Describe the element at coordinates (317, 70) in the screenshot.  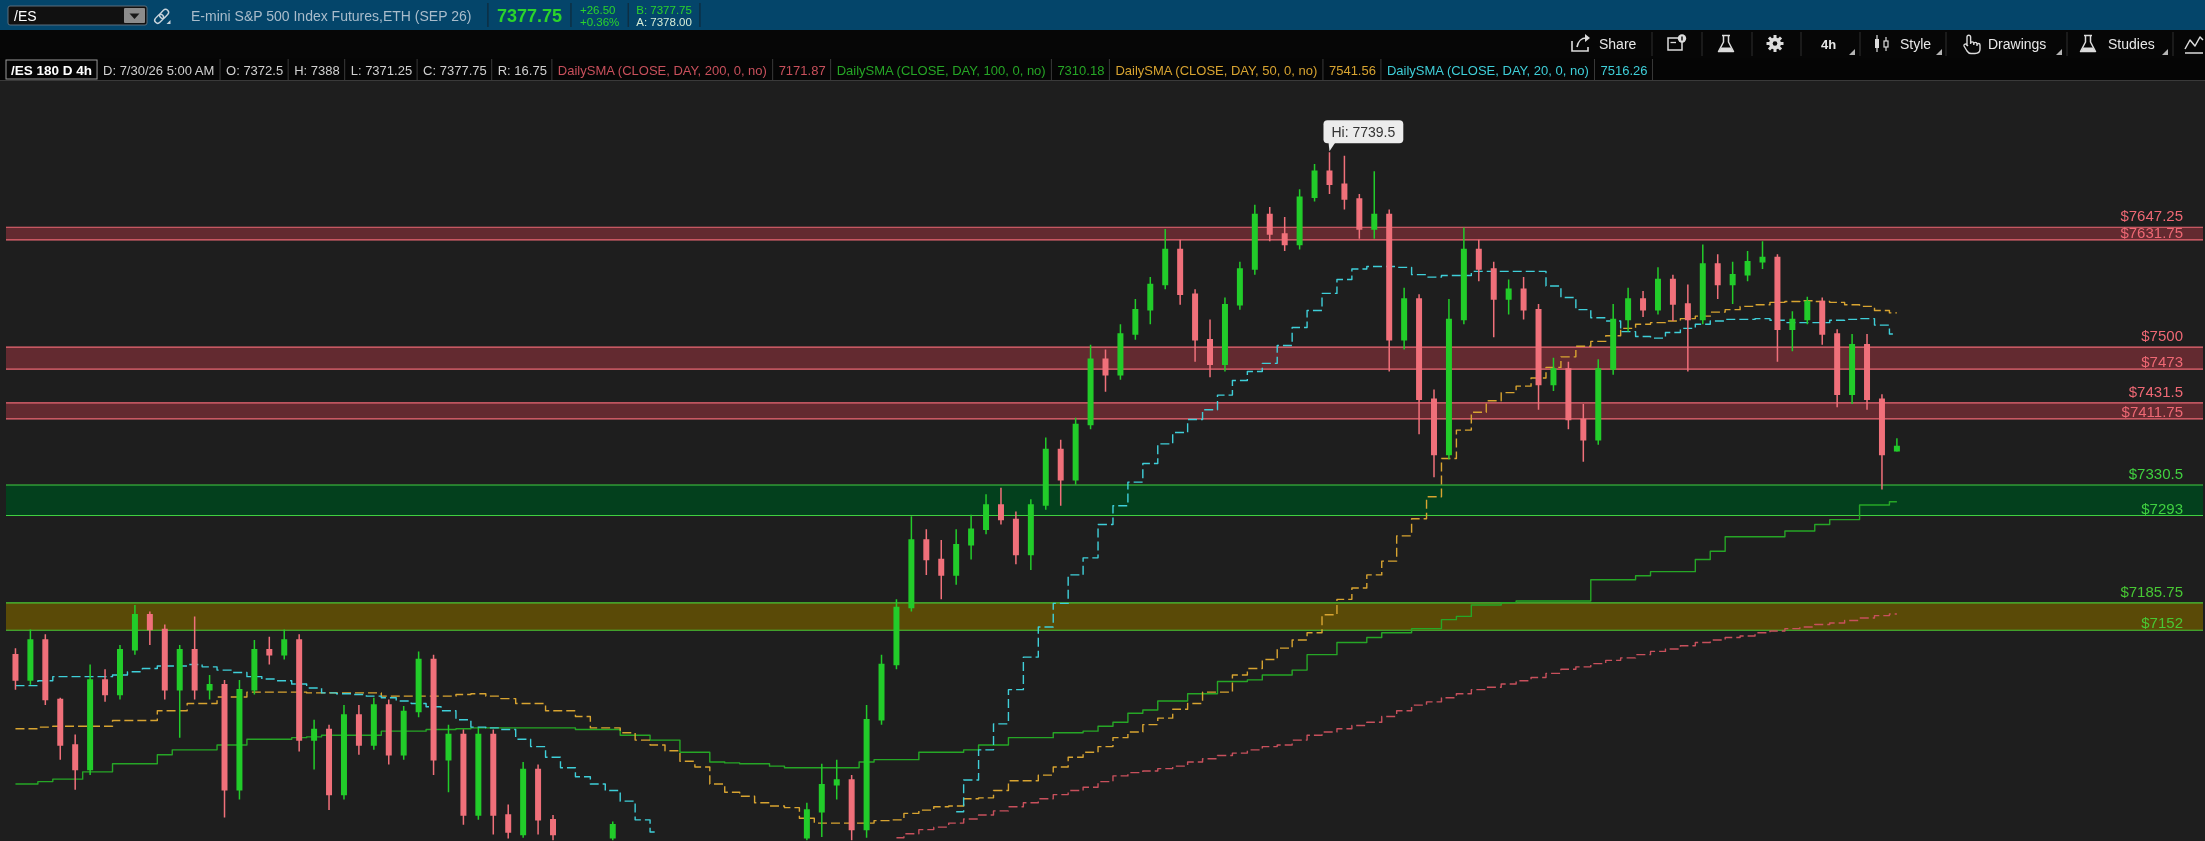
I see `text: H: 7388` at that location.